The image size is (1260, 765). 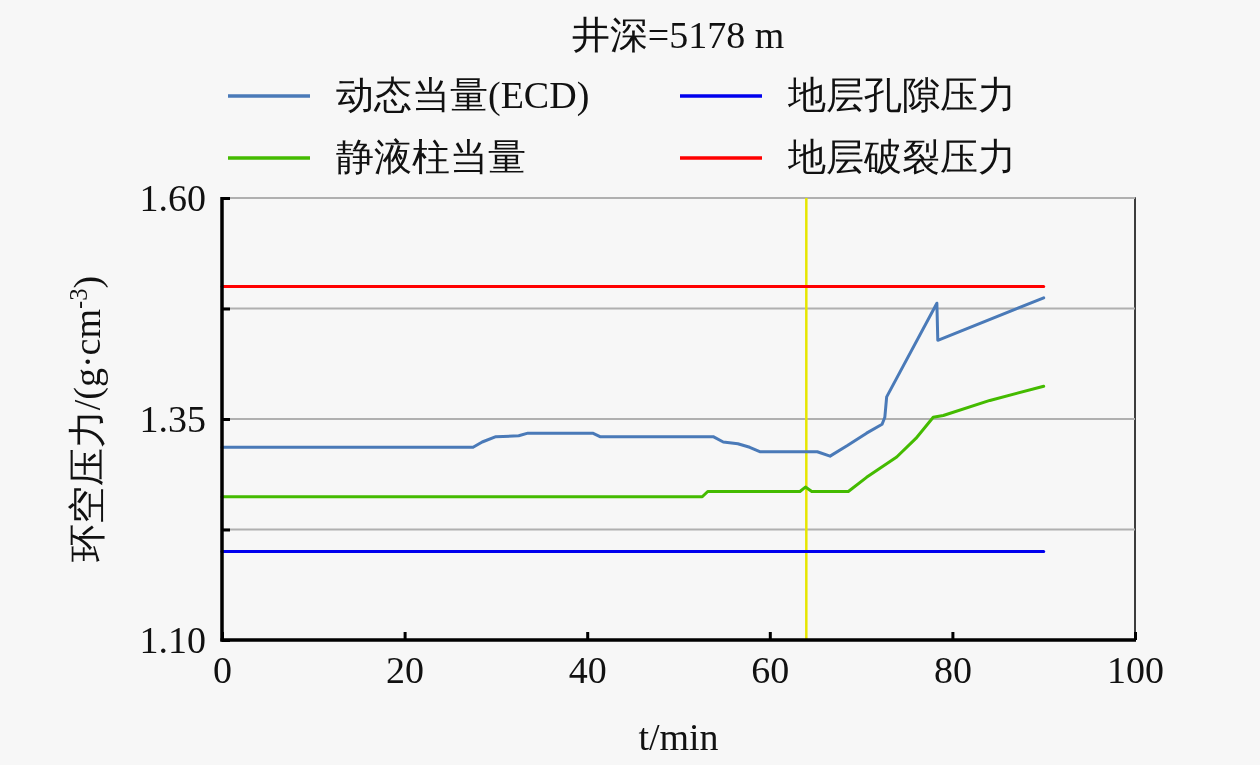 I want to click on legend-label: 地层破裂压力, so click(x=901, y=157).